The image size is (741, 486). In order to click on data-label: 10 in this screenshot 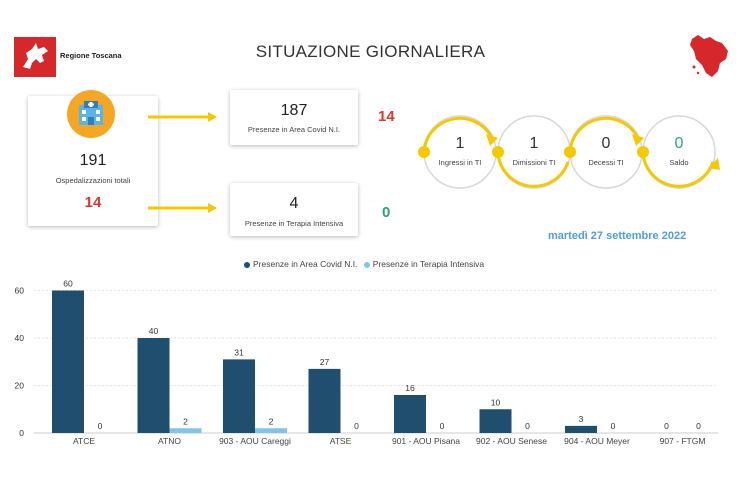, I will do `click(496, 402)`.